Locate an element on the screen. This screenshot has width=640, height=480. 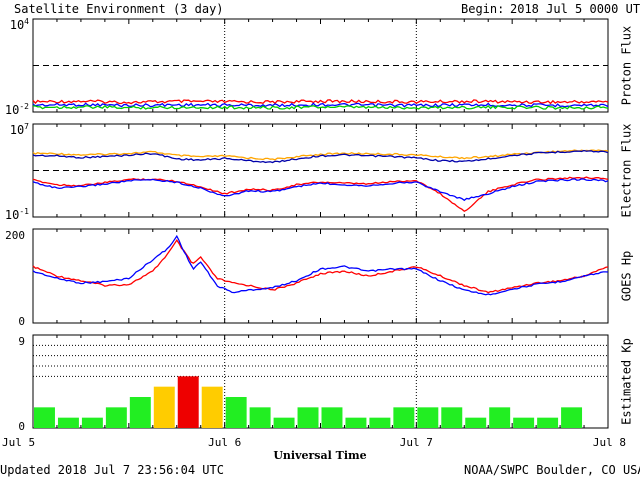
y-tick-label: 10⁻¹ is located at coordinates (17, 214).